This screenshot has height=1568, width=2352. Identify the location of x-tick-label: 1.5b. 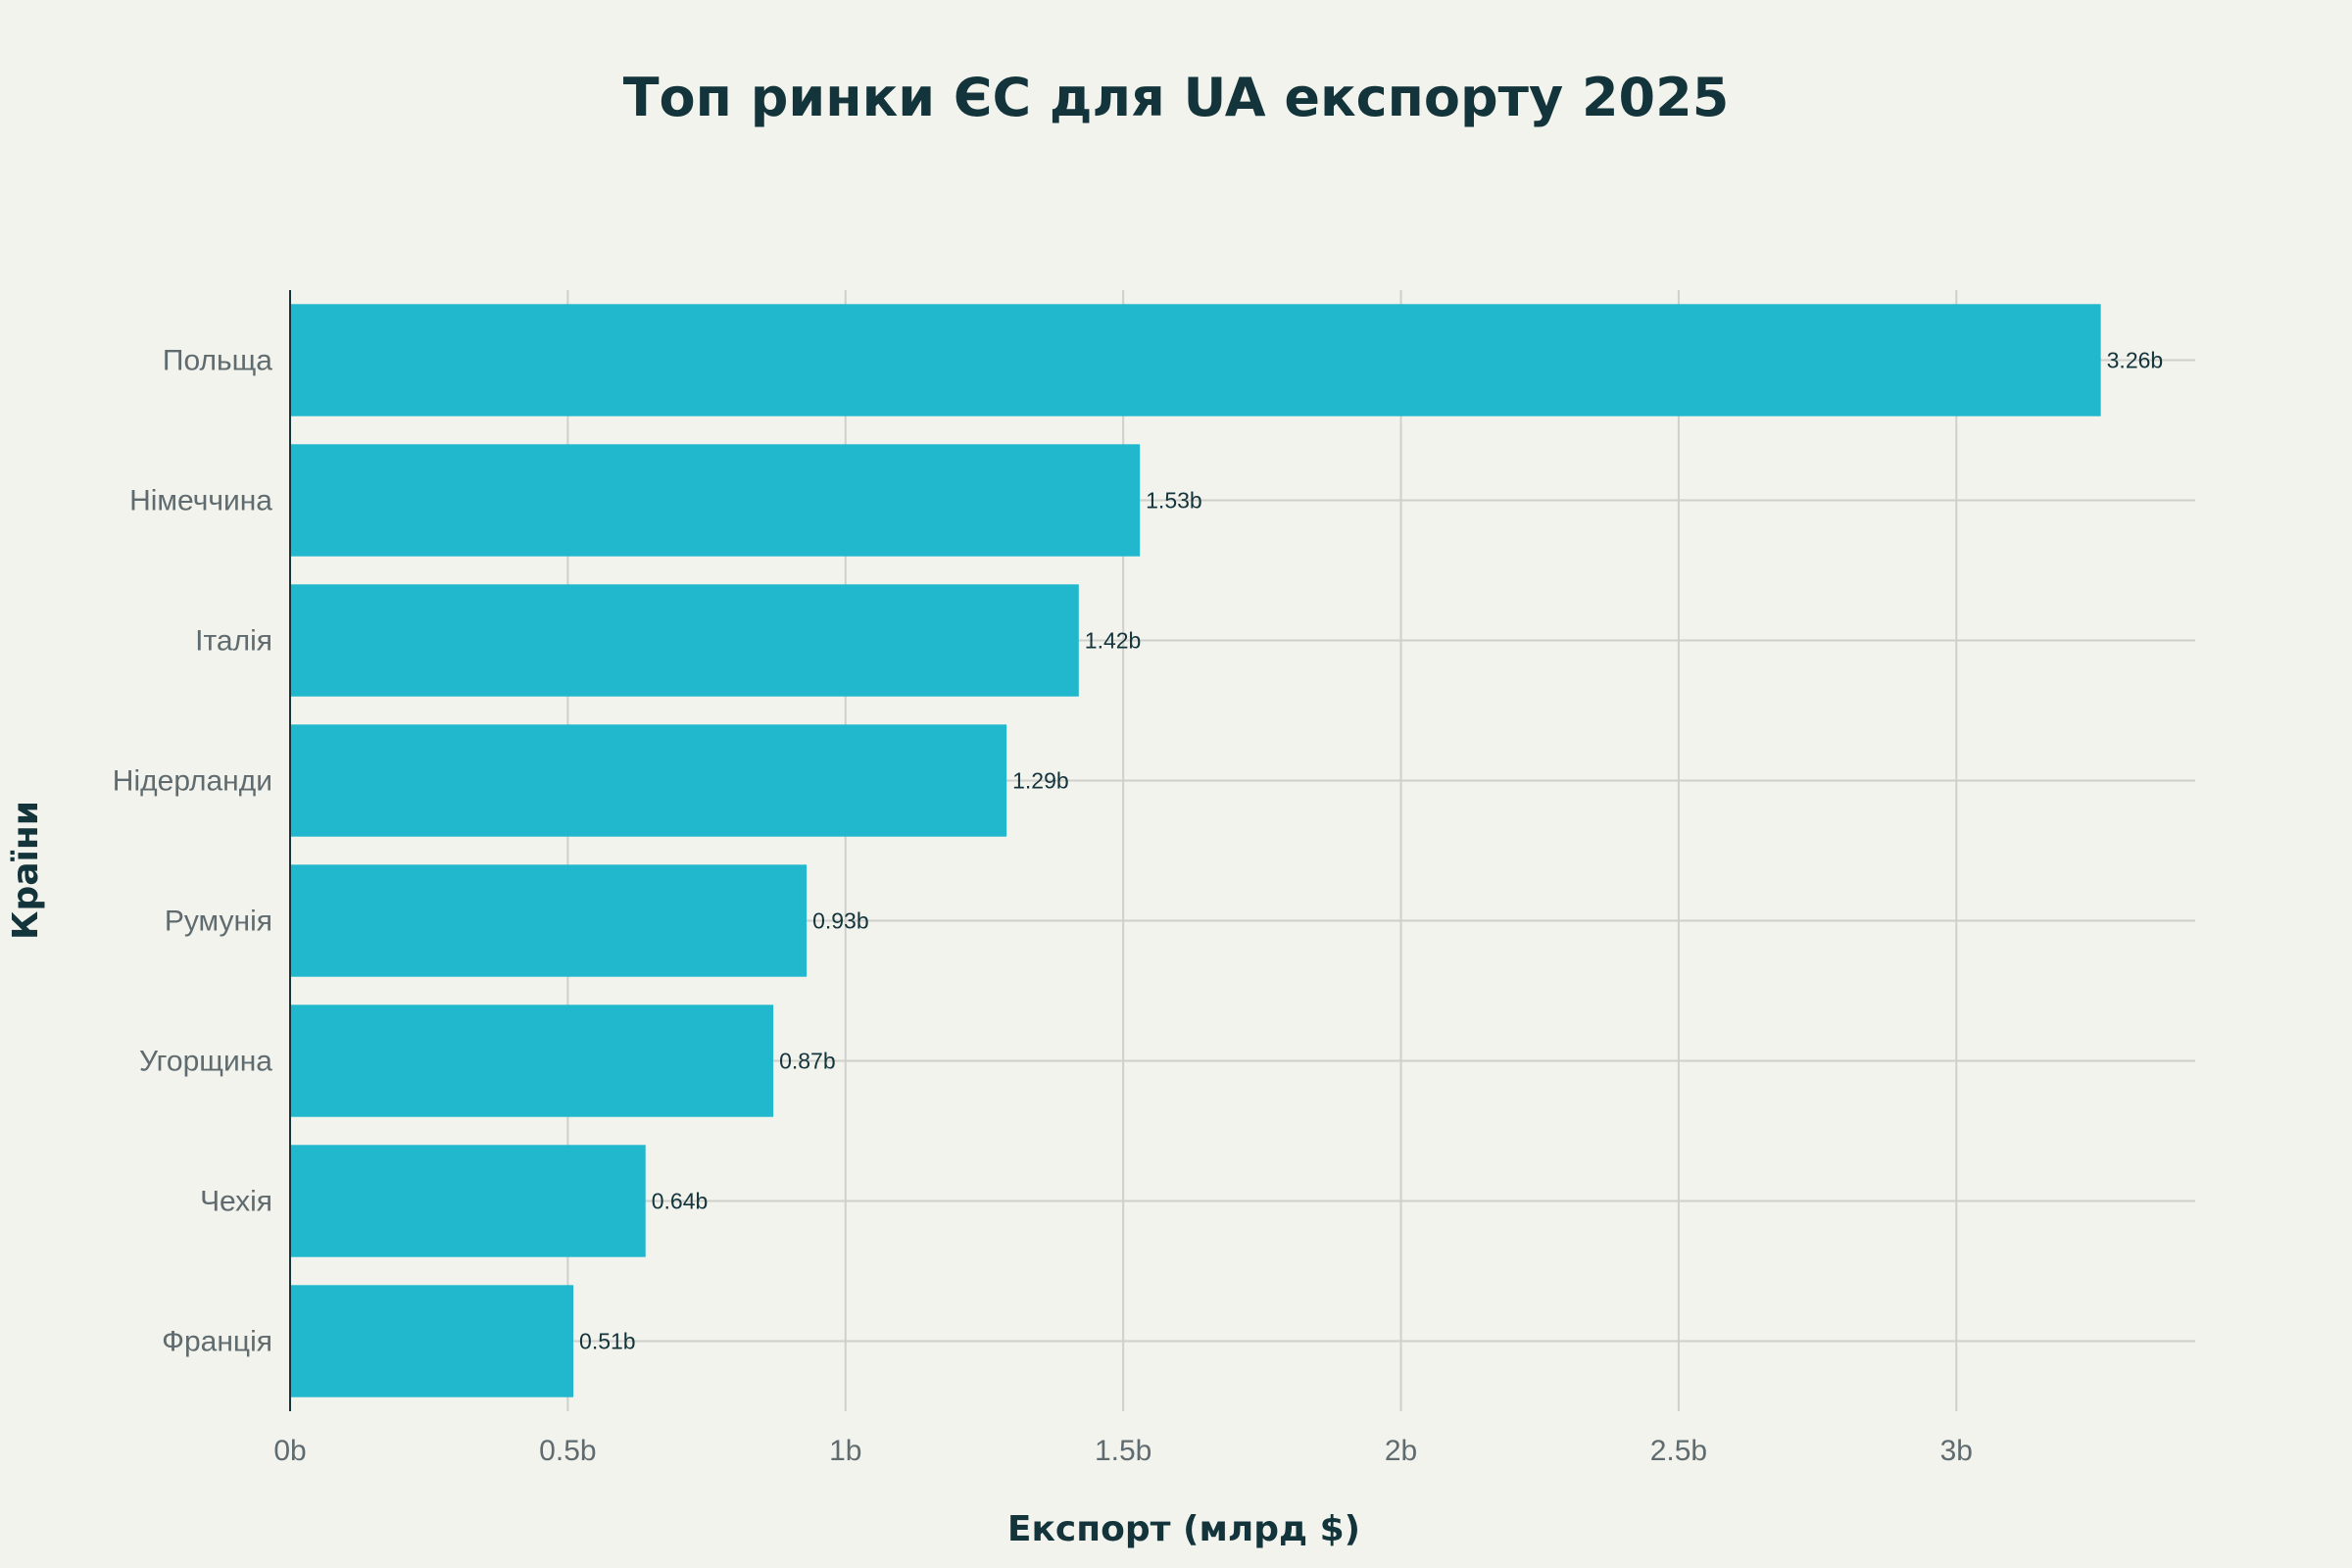
(1123, 1451).